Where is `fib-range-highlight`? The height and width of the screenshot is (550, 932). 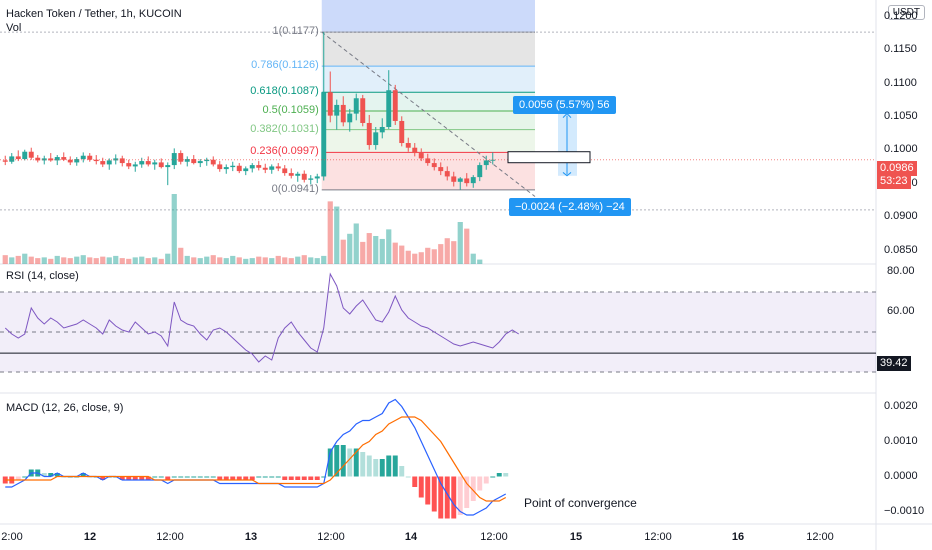 fib-range-highlight is located at coordinates (428, 16).